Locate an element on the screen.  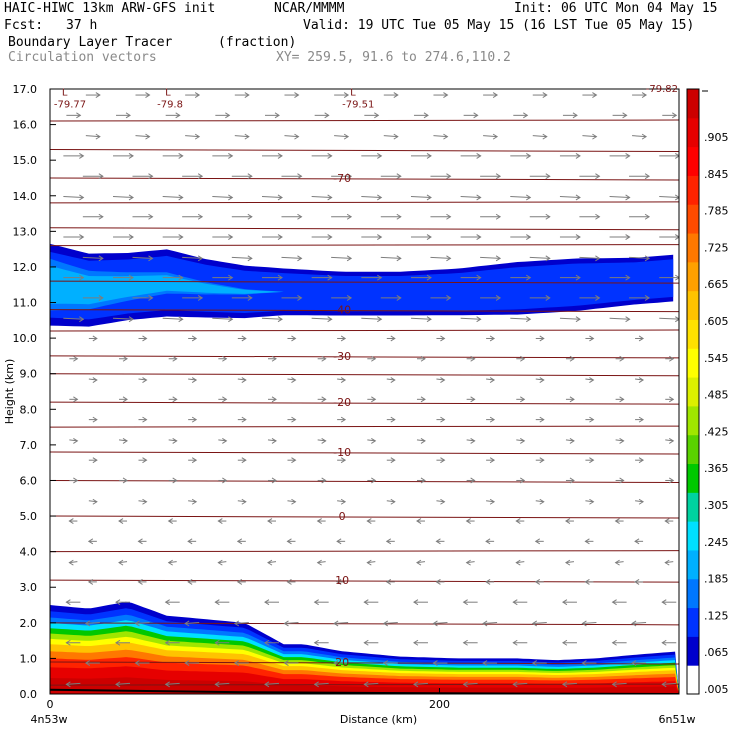
center-label: NCAR/MMMM is located at coordinates (309, 8).